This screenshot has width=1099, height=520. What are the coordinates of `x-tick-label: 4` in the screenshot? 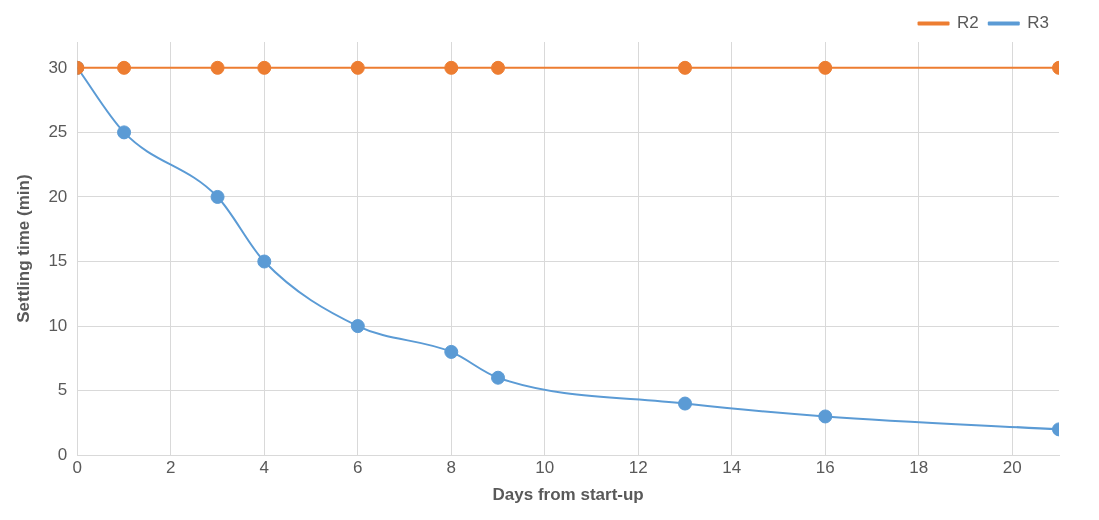 It's located at (264, 468).